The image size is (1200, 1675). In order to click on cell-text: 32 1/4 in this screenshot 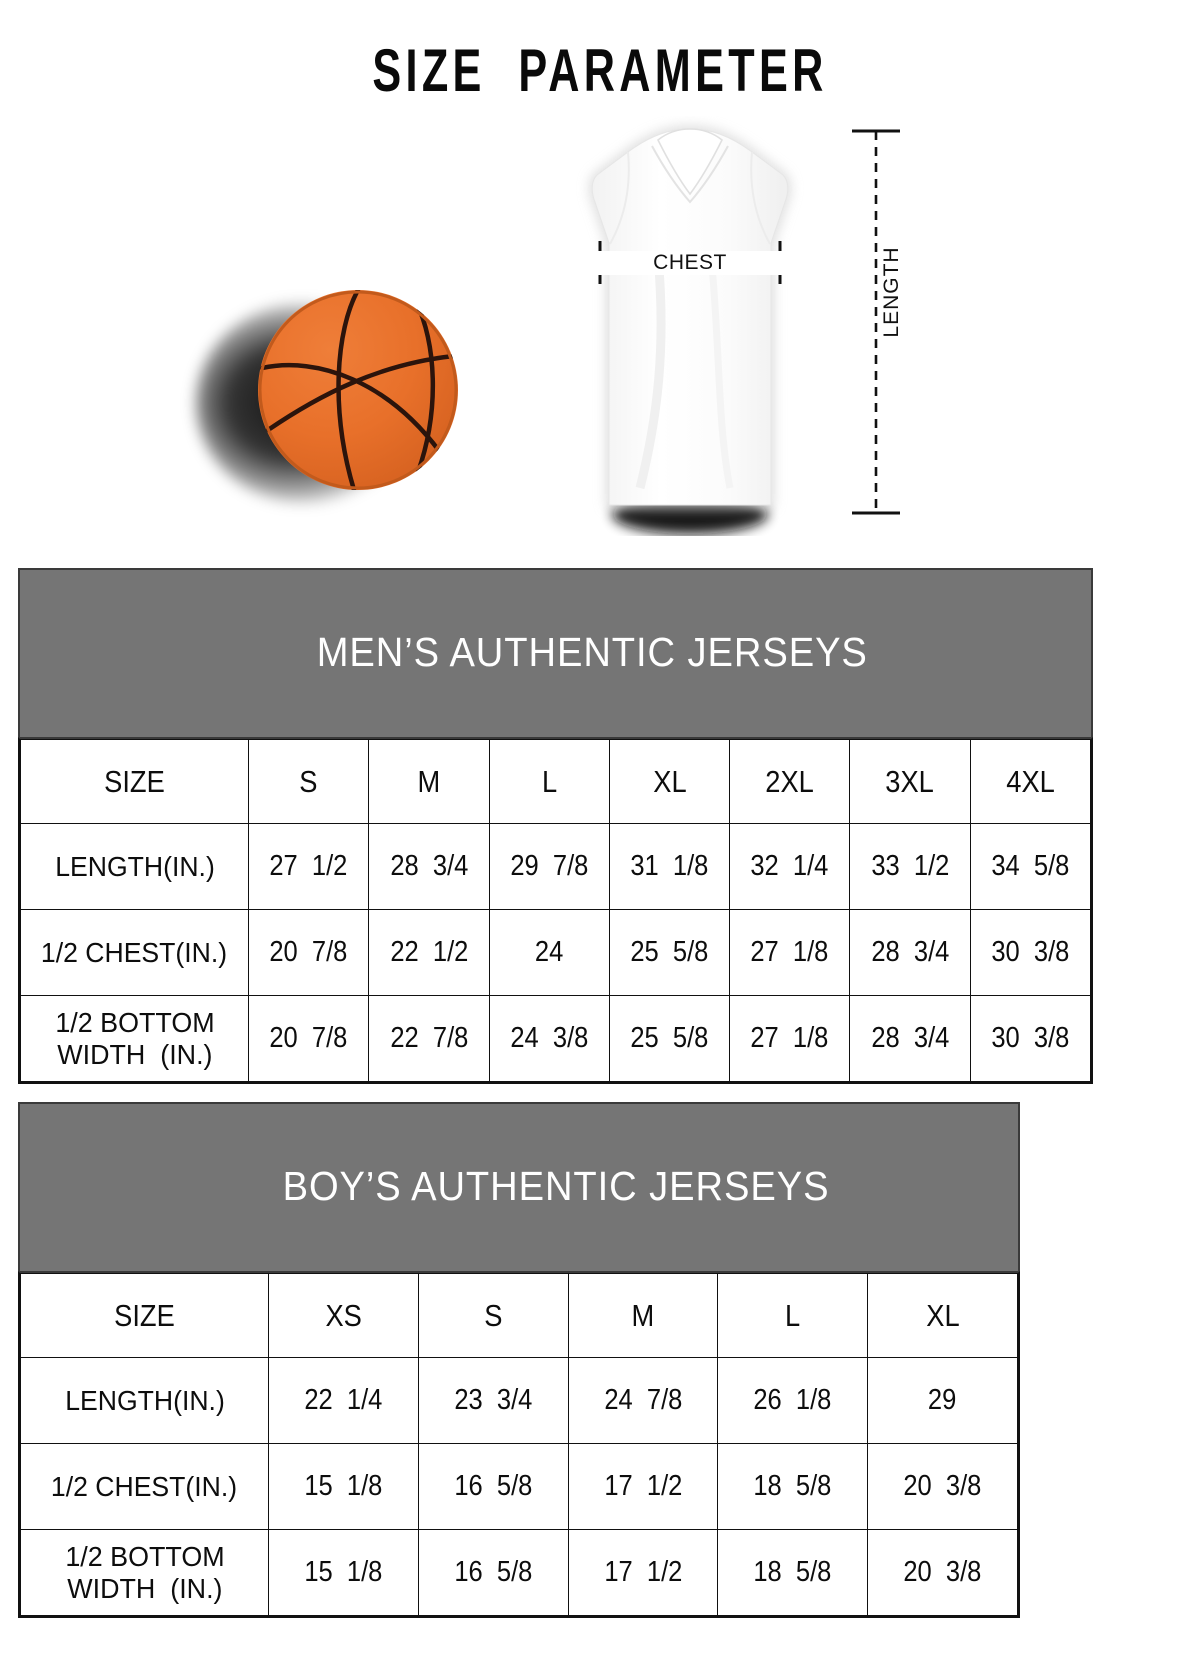, I will do `click(789, 866)`.